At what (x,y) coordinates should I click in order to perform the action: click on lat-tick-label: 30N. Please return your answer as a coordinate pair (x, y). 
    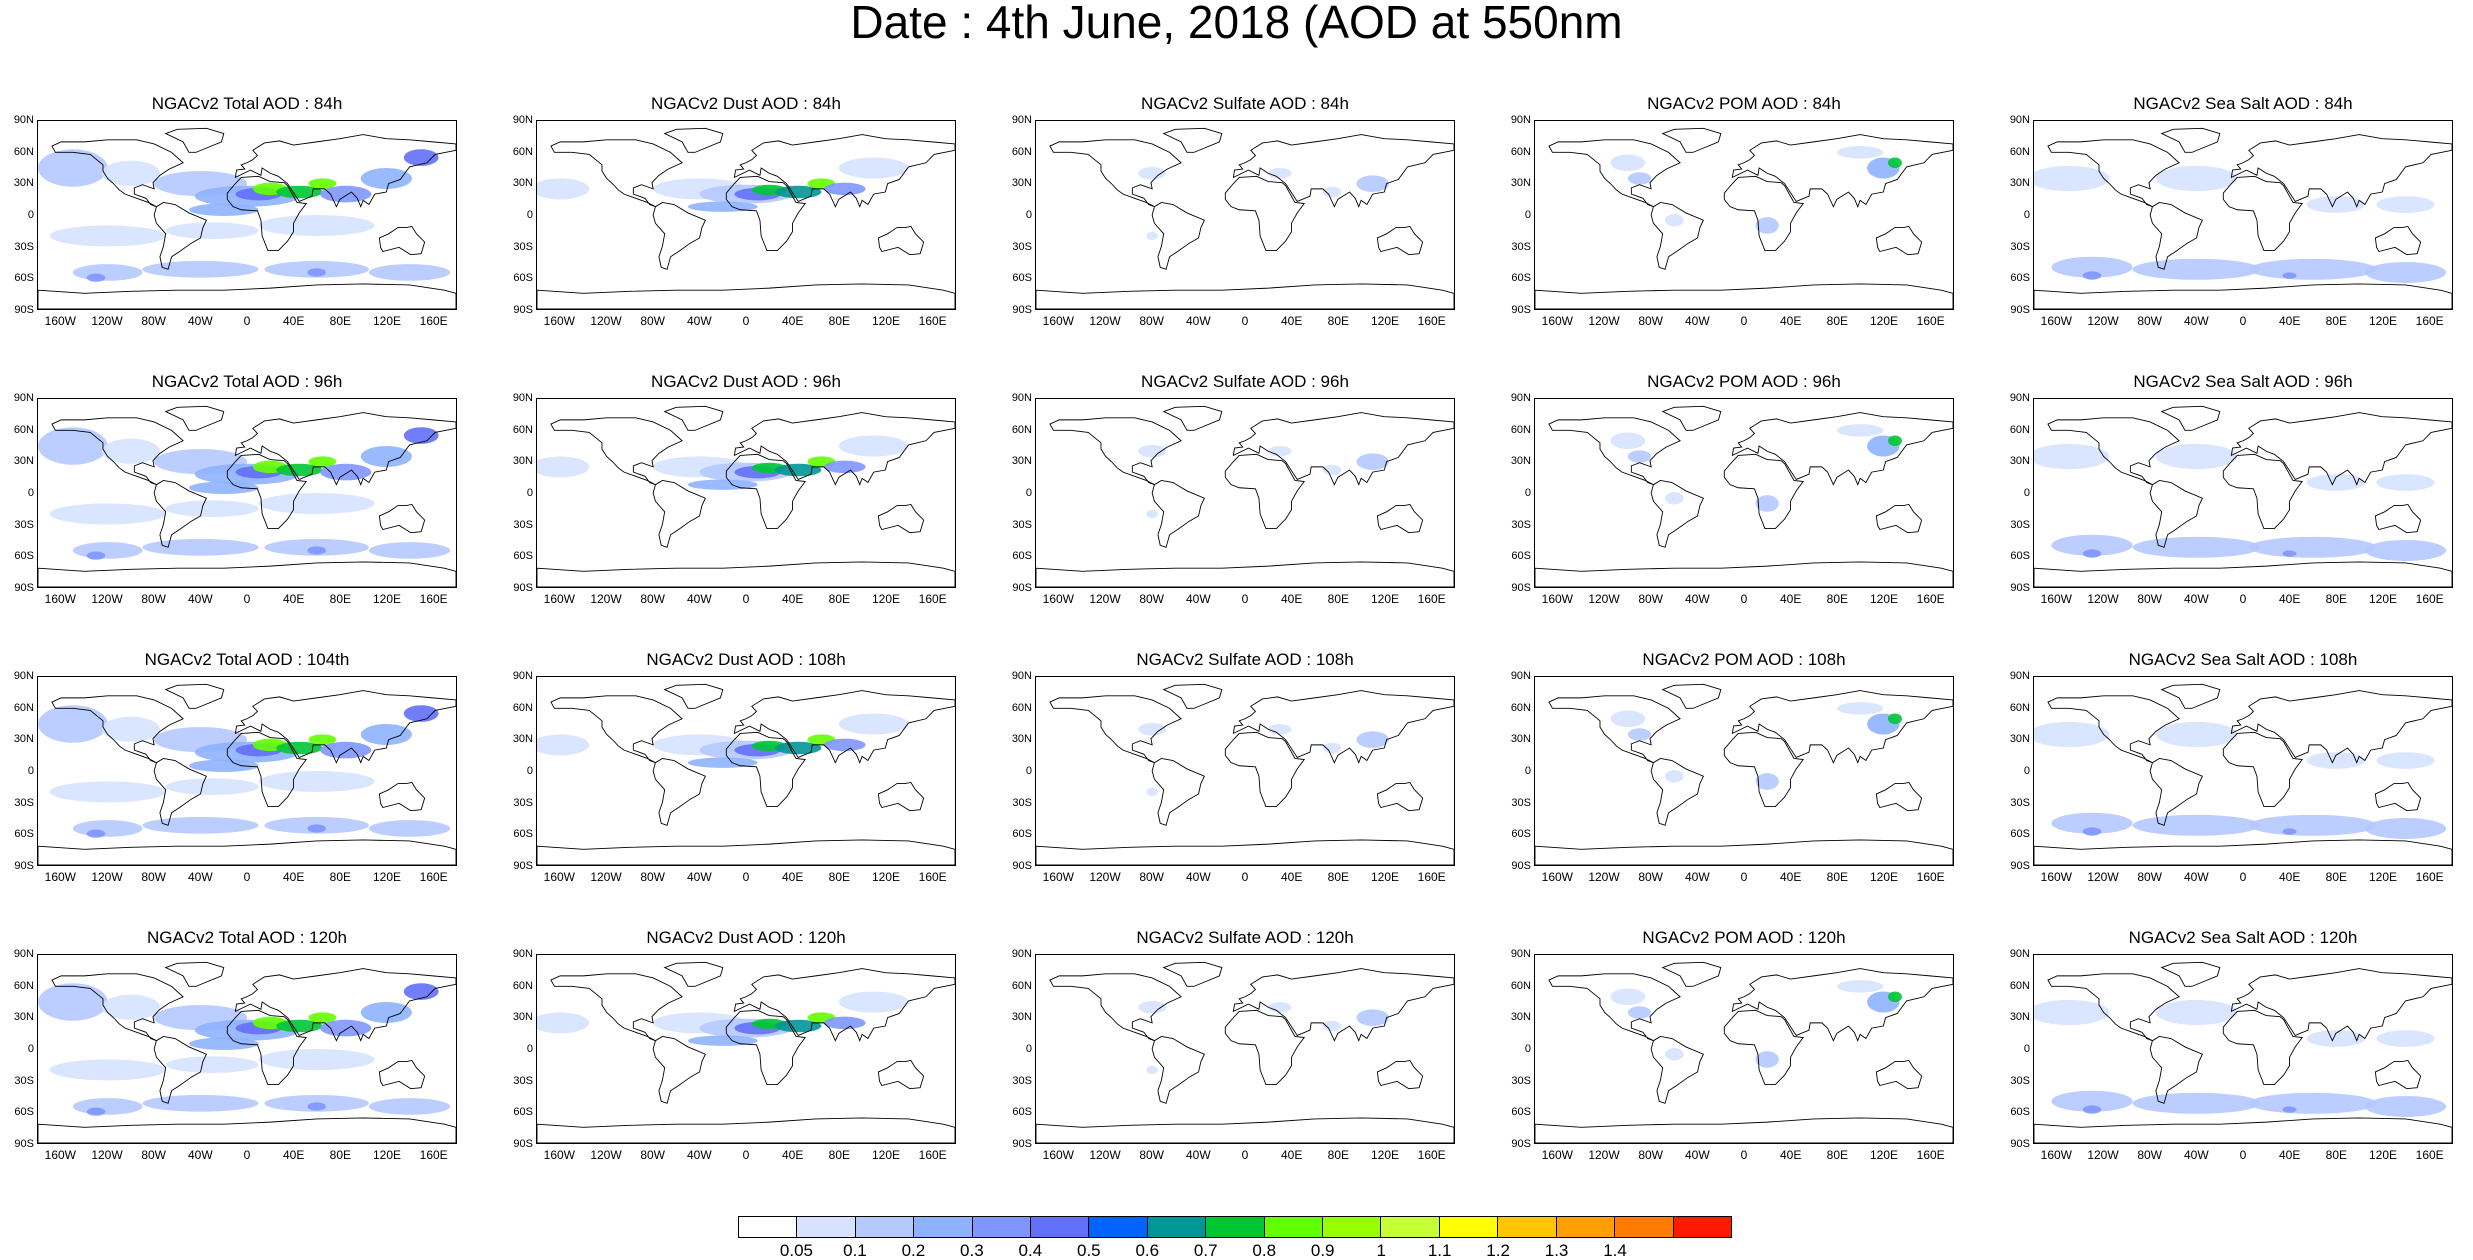
    Looking at the image, I should click on (2019, 739).